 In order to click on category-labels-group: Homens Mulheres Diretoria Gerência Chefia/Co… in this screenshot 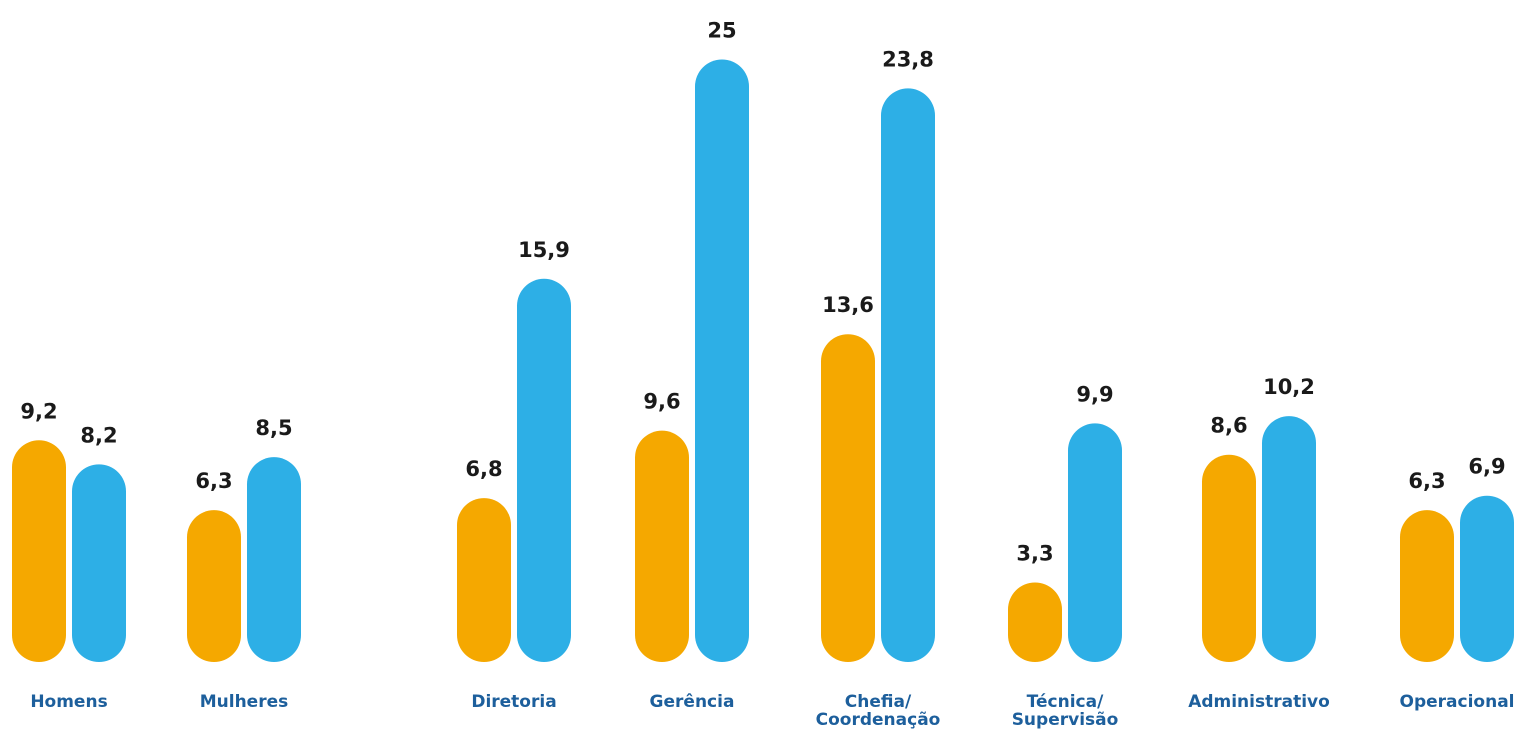, I will do `click(772, 711)`.